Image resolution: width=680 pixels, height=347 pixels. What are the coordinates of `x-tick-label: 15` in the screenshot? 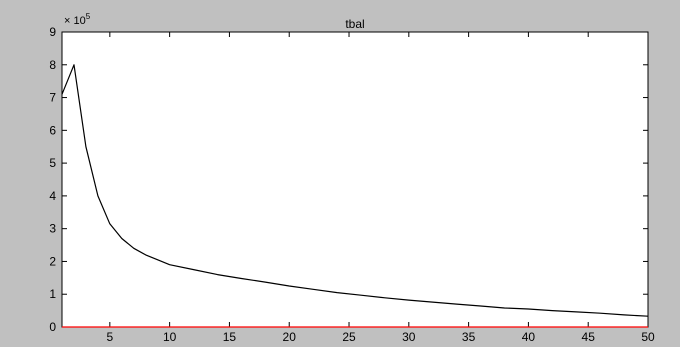 It's located at (230, 337).